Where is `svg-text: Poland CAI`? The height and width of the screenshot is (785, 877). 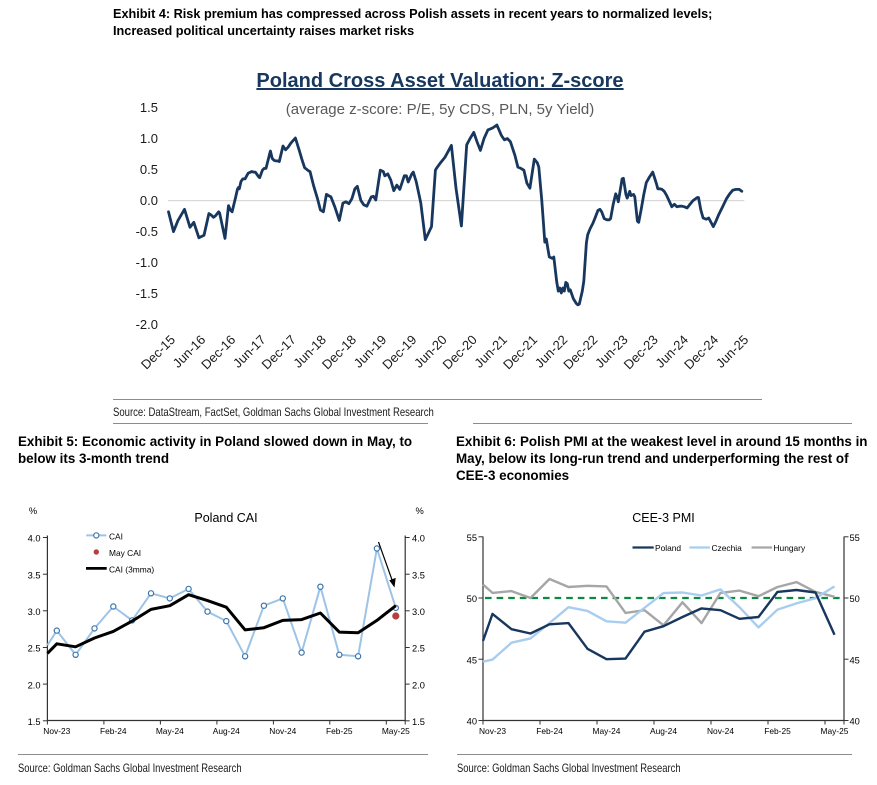
svg-text: Poland CAI is located at coordinates (225, 518).